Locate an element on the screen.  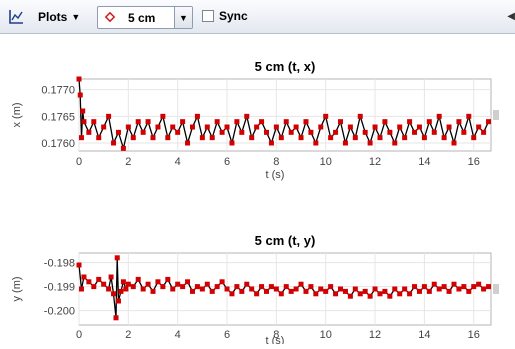
y-tick-label: 0.1765 is located at coordinates (58, 117).